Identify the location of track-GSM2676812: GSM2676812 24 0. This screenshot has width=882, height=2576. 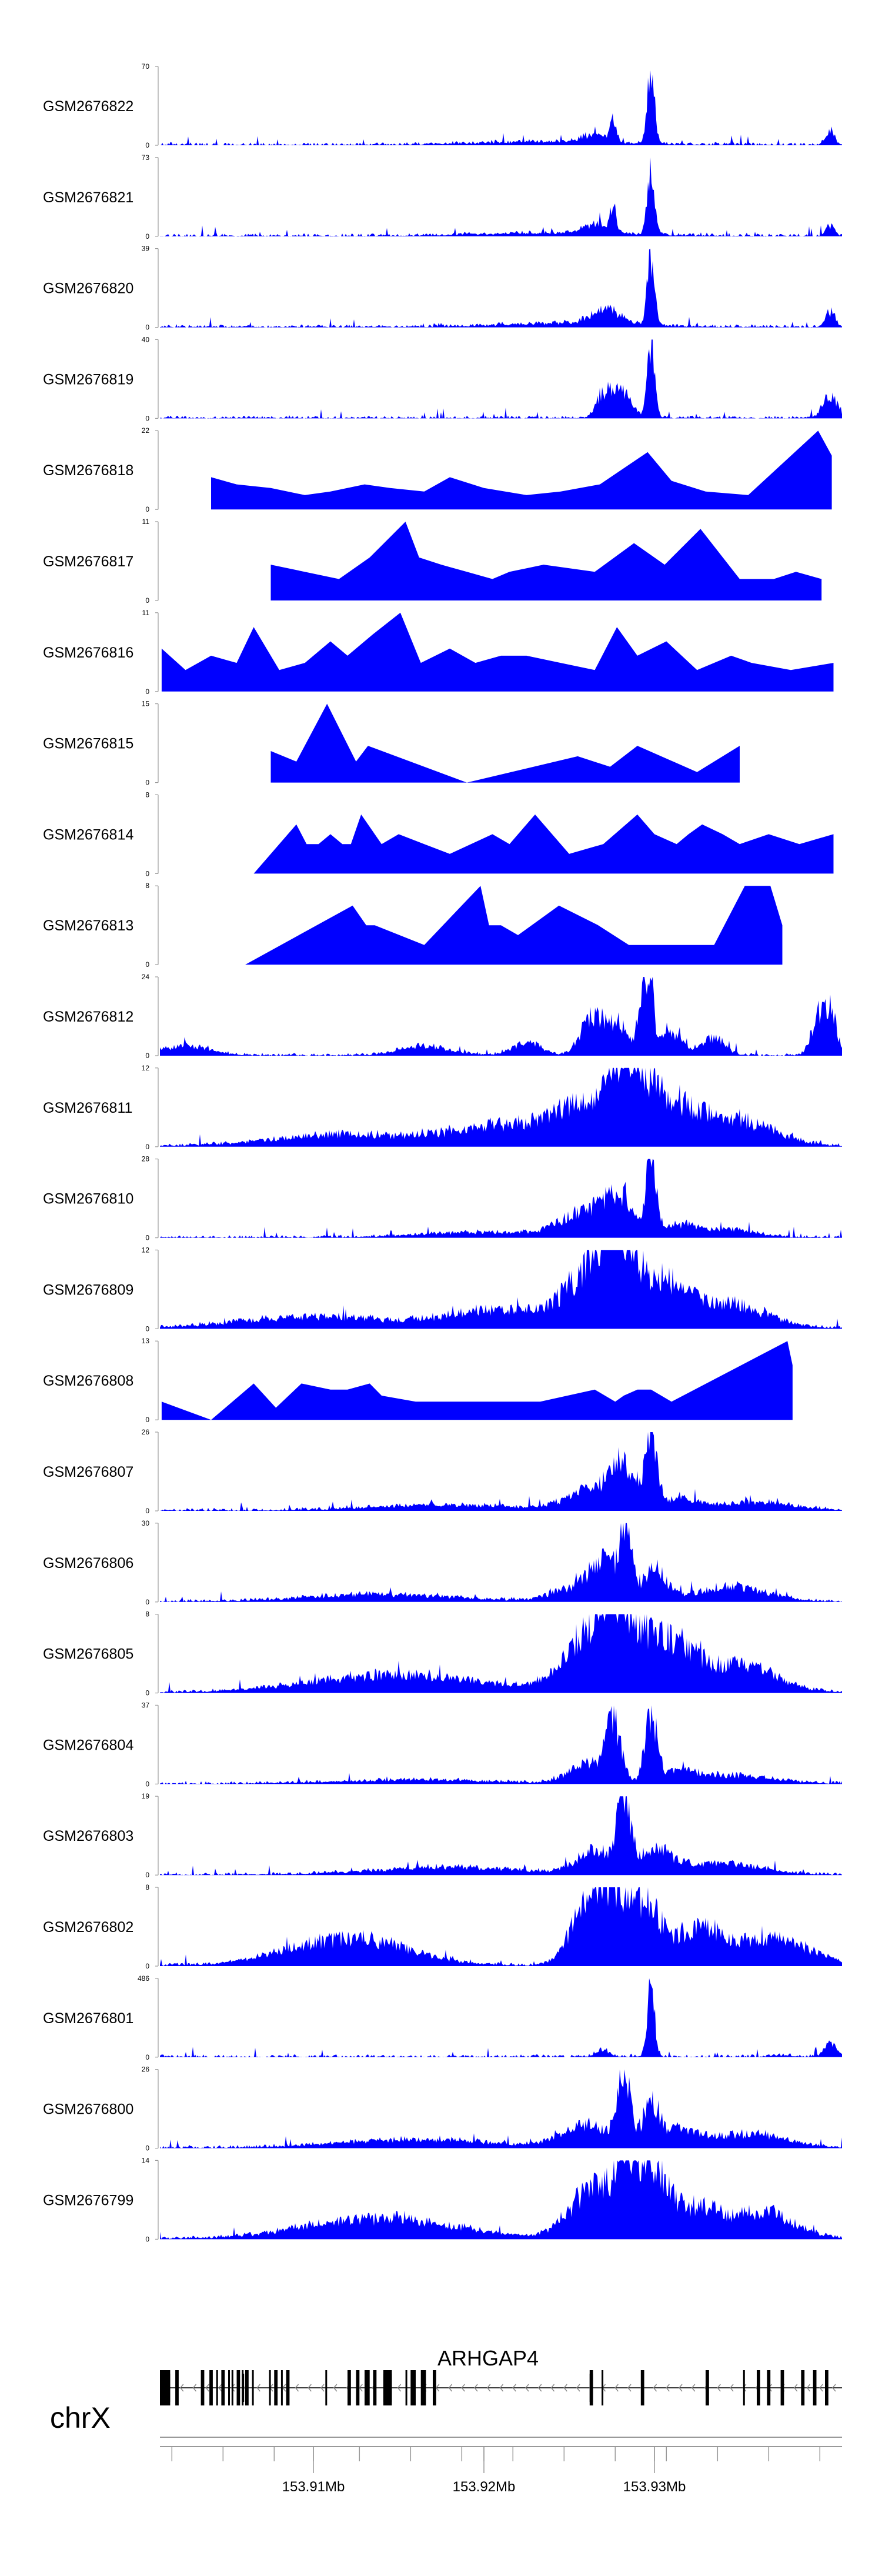
(442, 1016).